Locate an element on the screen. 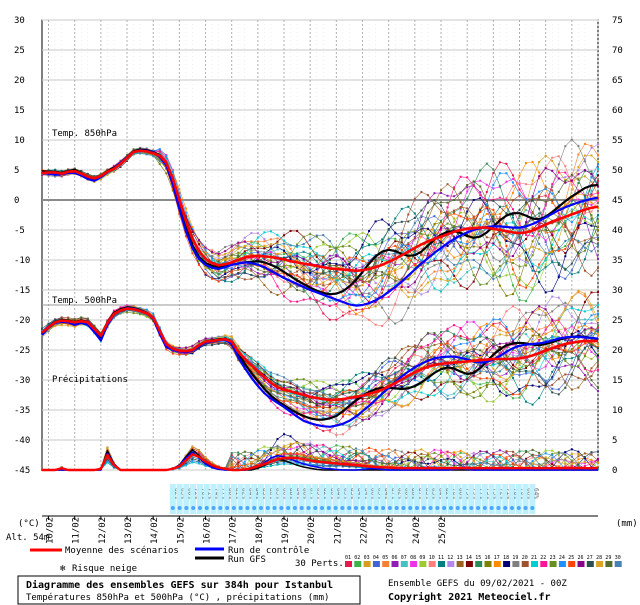 The width and height of the screenshot is (640, 605). y-tick-right: 75 is located at coordinates (617, 21).